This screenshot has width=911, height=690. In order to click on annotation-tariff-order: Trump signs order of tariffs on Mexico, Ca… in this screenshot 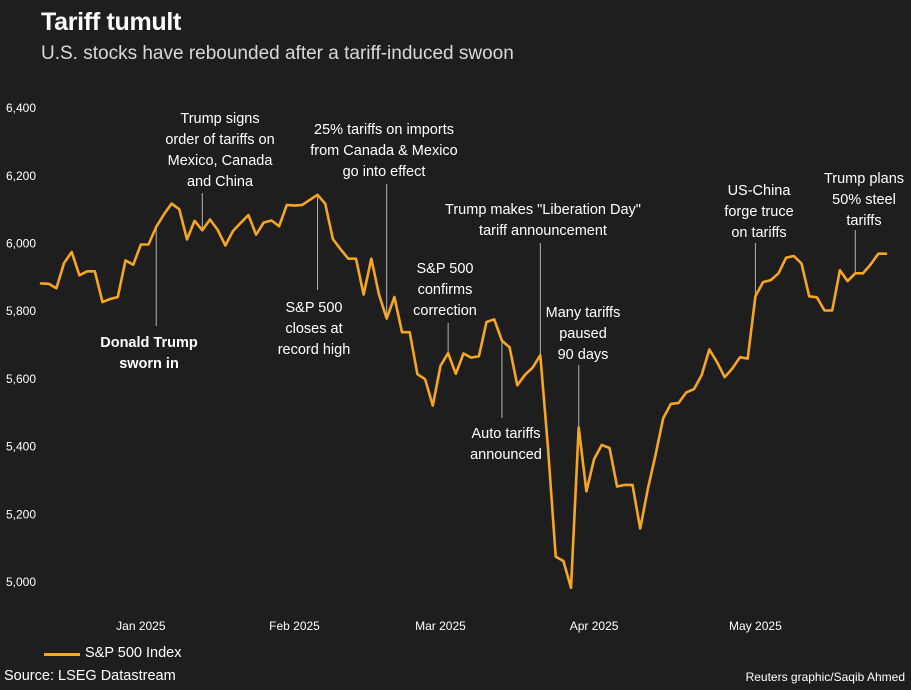, I will do `click(219, 150)`.